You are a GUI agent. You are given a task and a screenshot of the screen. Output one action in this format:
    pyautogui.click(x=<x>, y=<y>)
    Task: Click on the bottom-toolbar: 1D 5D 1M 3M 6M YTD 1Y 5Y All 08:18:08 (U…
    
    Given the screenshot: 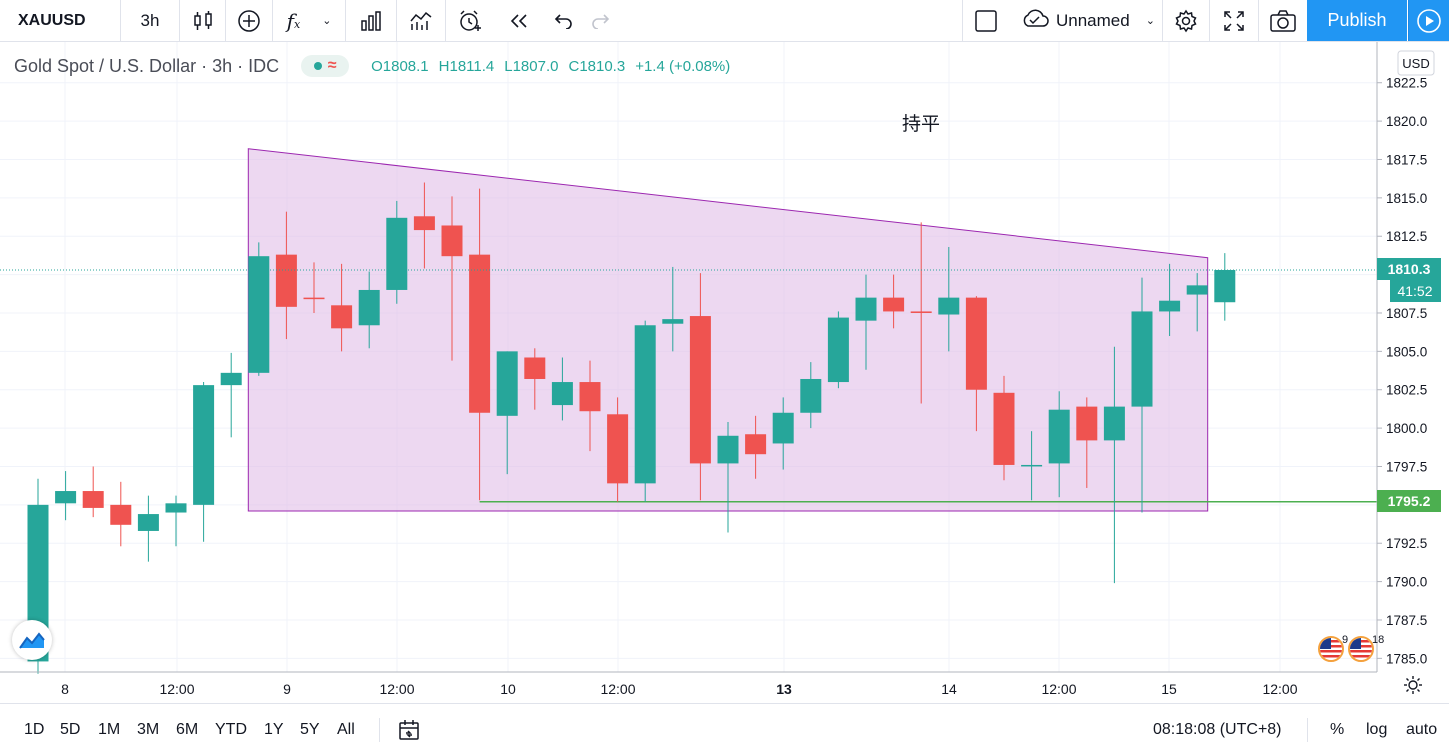 What is the action you would take?
    pyautogui.click(x=724, y=729)
    